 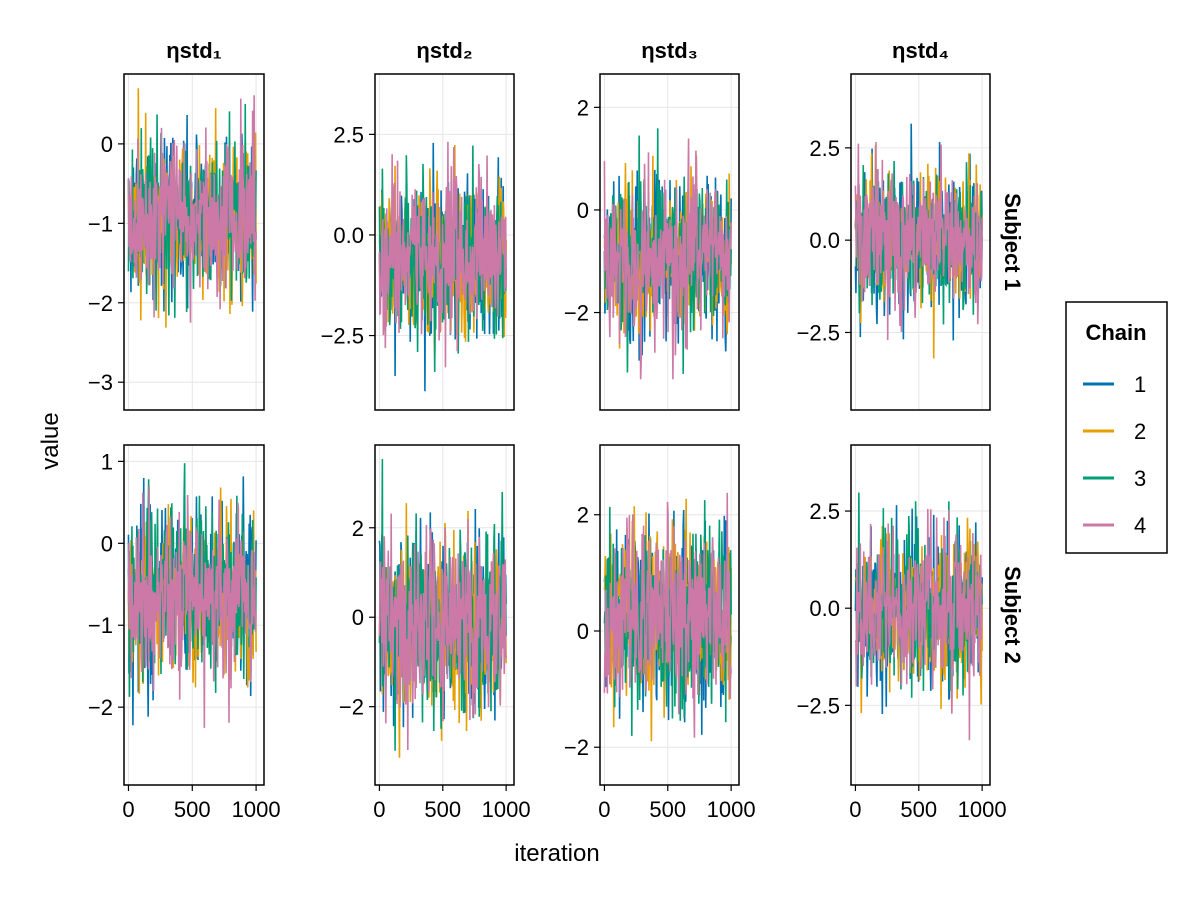 I want to click on row-label: Subject 2, so click(x=1012, y=615).